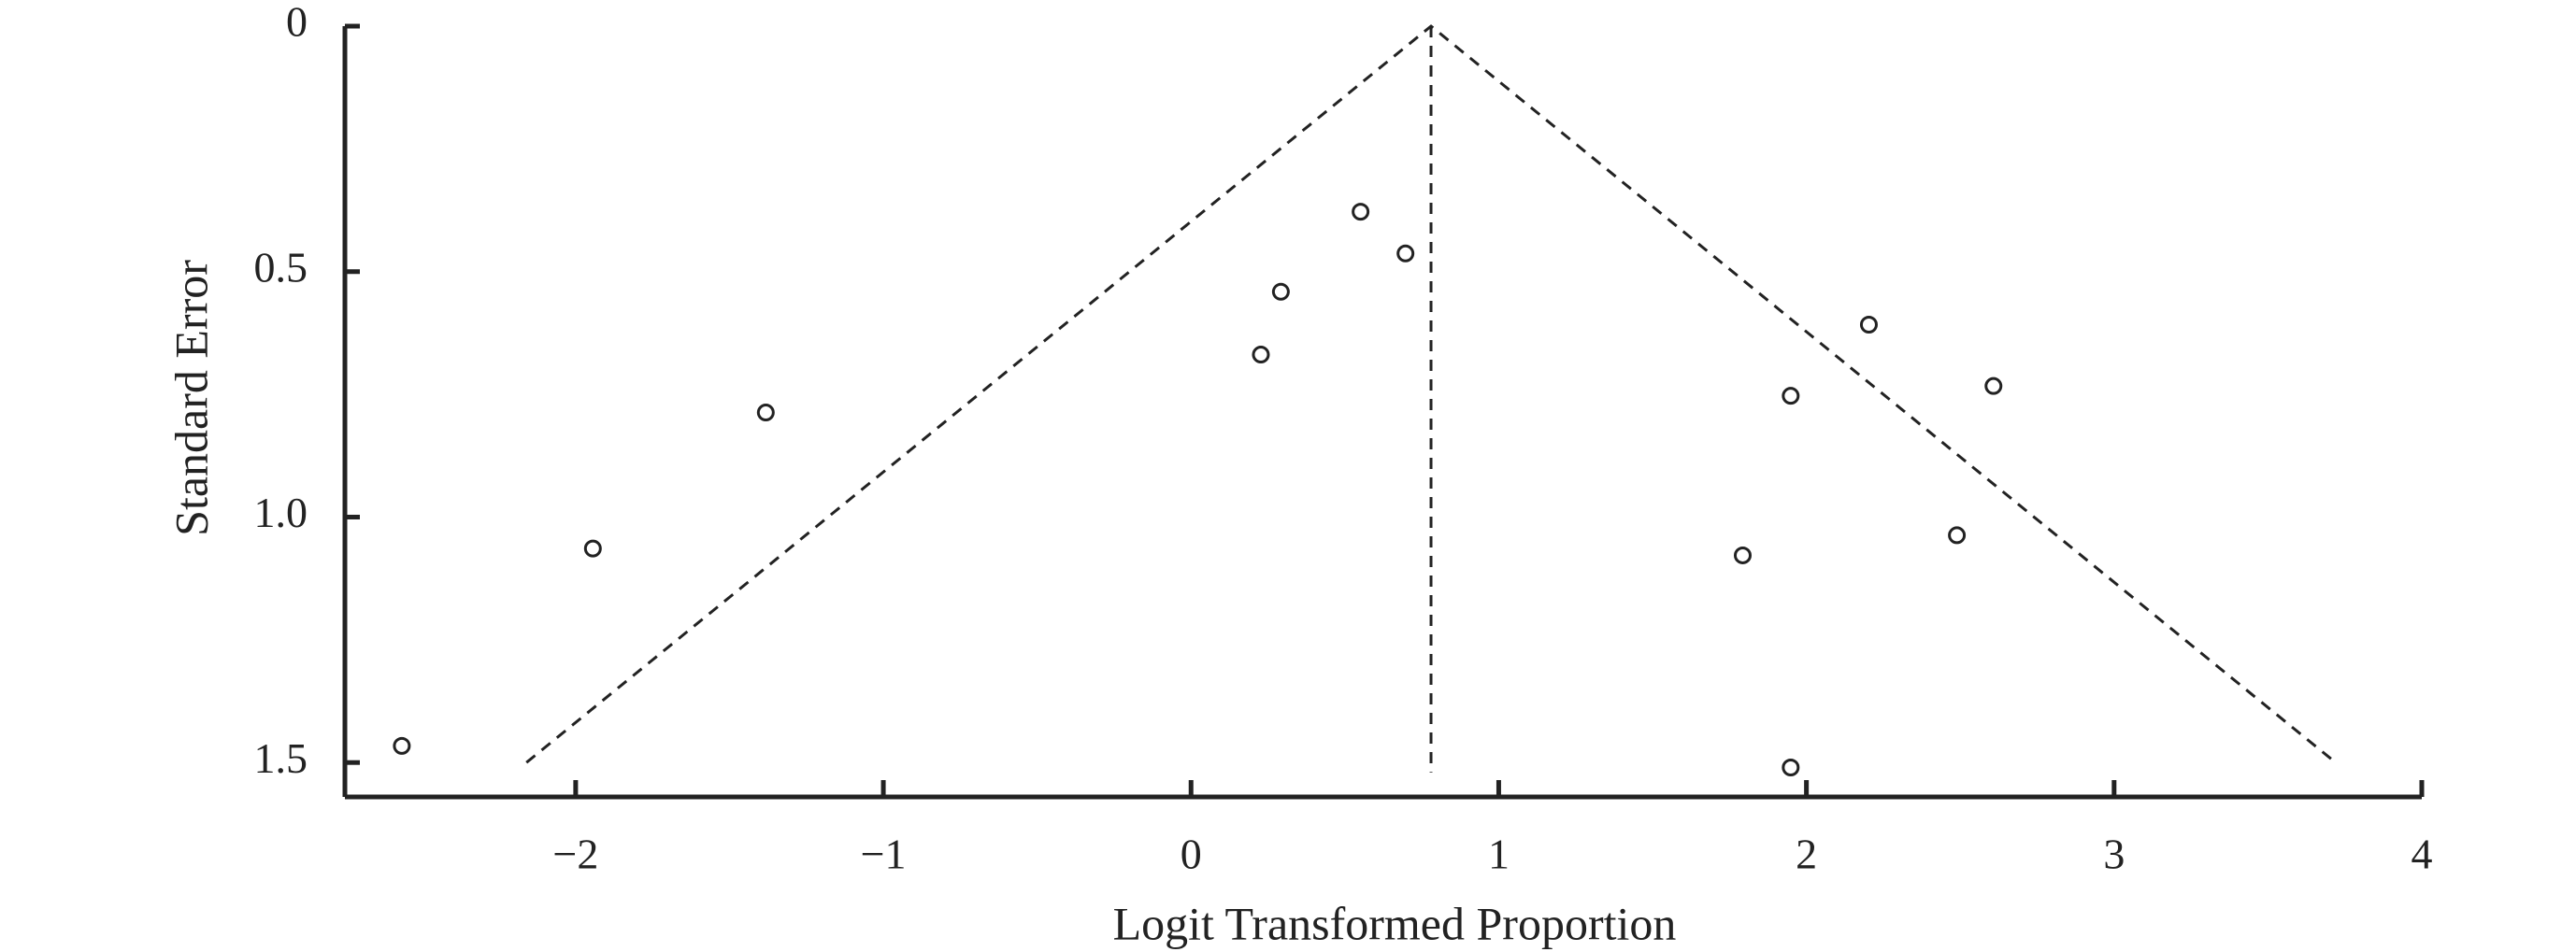 This screenshot has height=952, width=2576. I want to click on x-tick-label: 0, so click(1191, 854).